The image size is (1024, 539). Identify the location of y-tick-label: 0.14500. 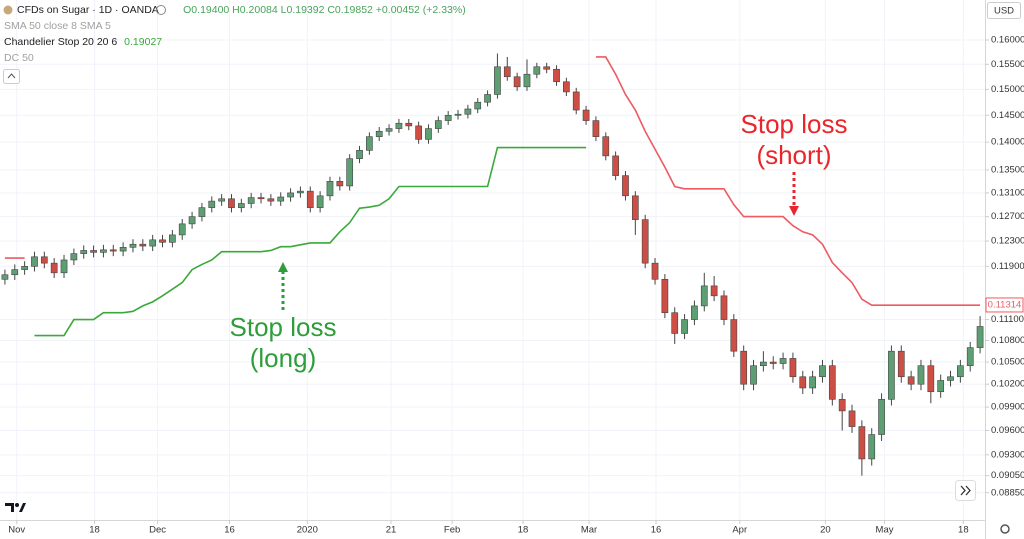
(1007, 115).